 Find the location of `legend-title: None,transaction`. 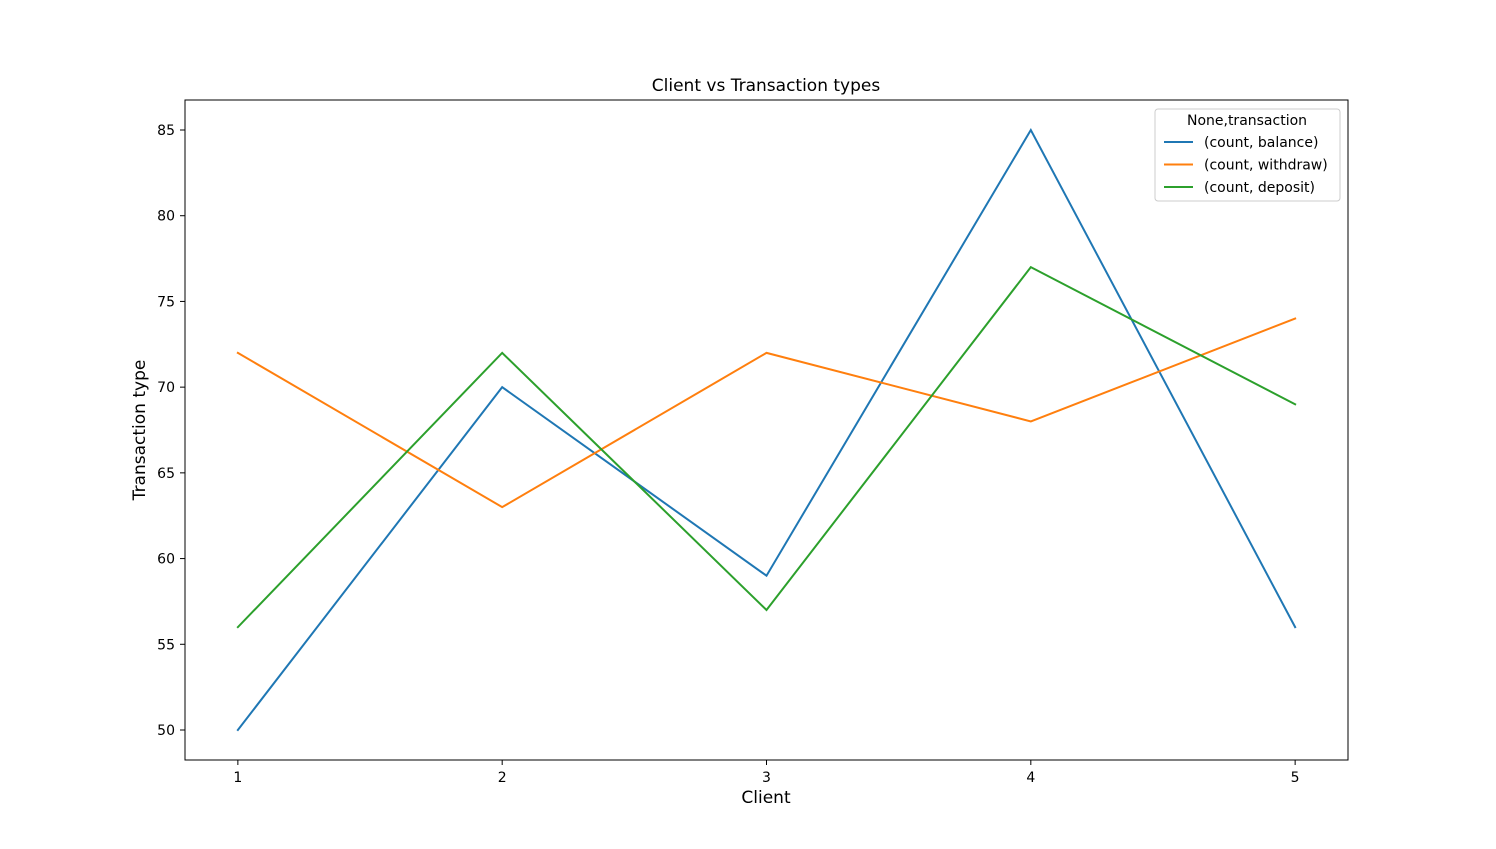

legend-title: None,transaction is located at coordinates (1247, 121).